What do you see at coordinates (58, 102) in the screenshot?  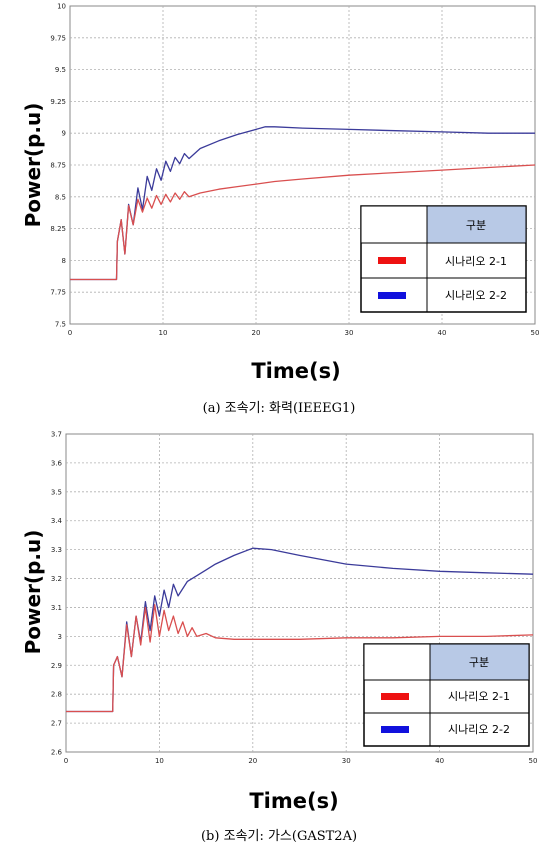 I see `chart-a-y-tick-7: 9.25` at bounding box center [58, 102].